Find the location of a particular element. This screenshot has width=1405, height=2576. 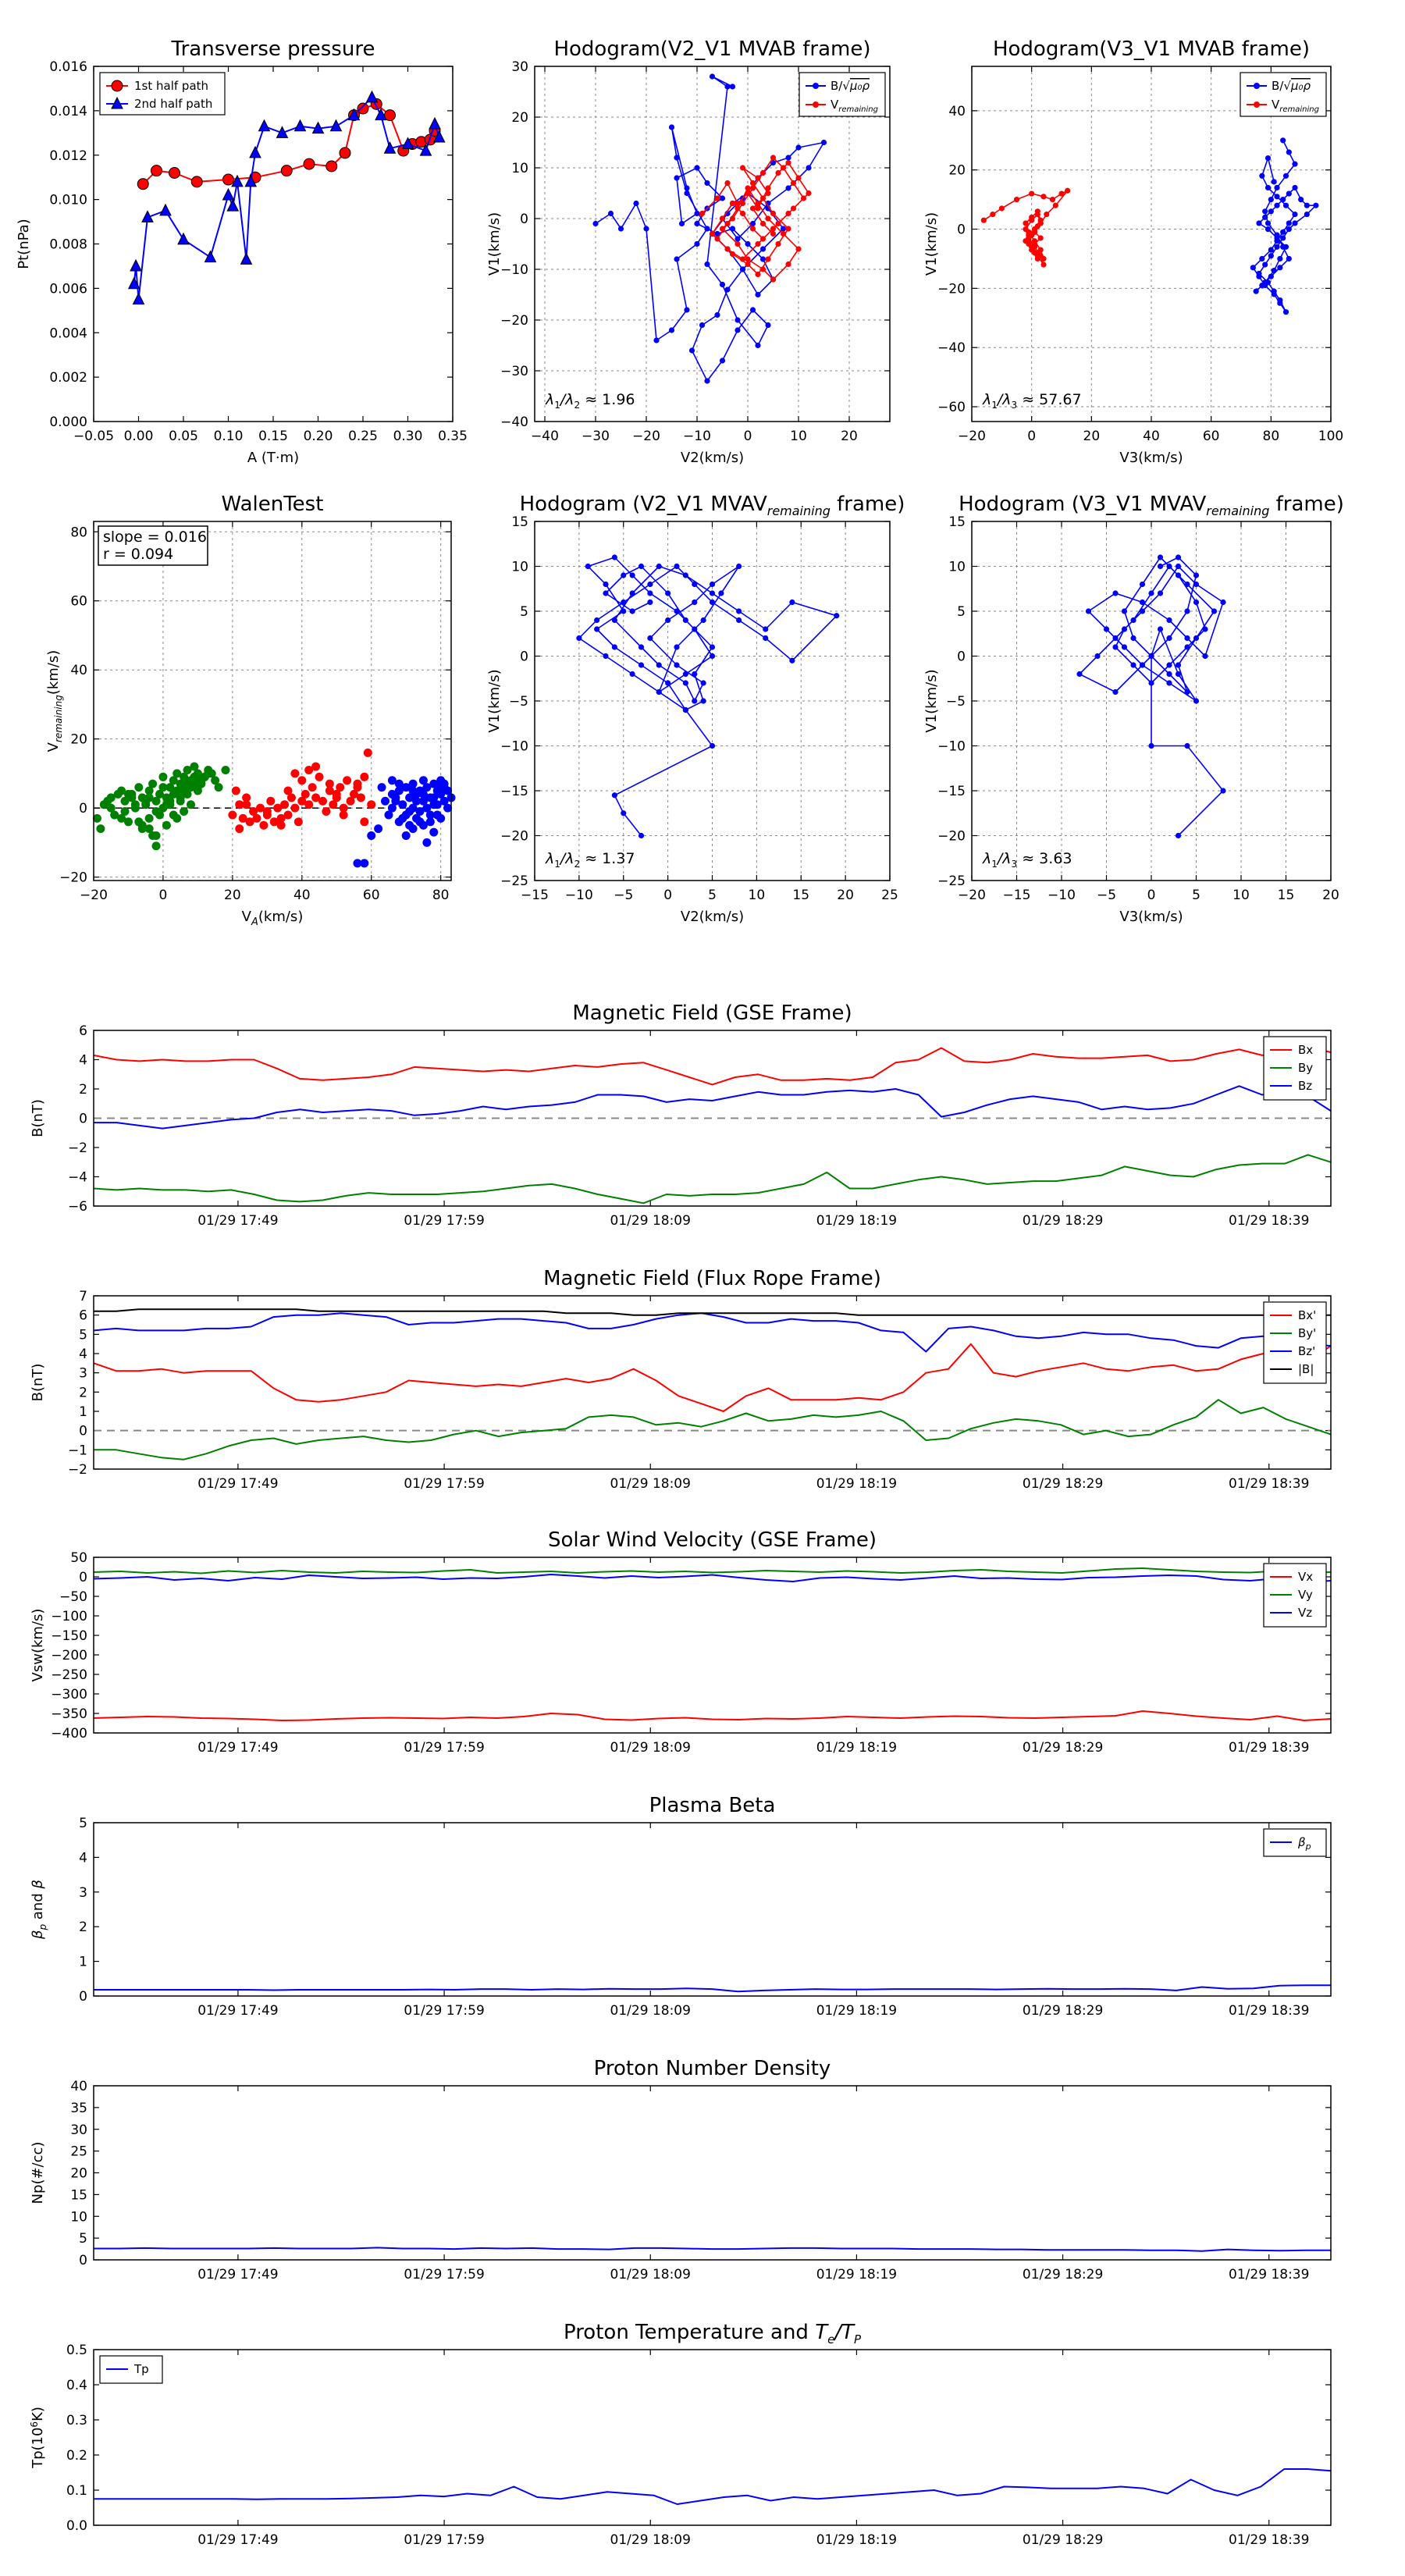

x-tick-label: 80 is located at coordinates (1272, 436).